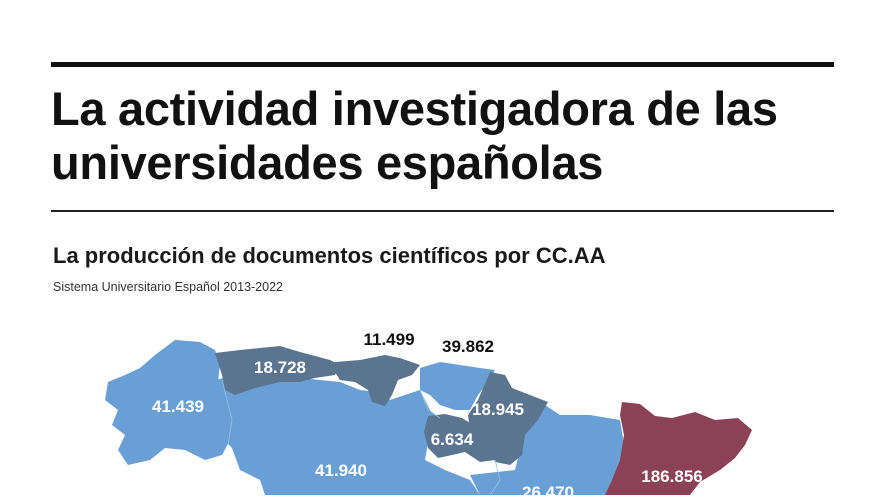  What do you see at coordinates (452, 439) in the screenshot?
I see `value-la-rioja: 6.634` at bounding box center [452, 439].